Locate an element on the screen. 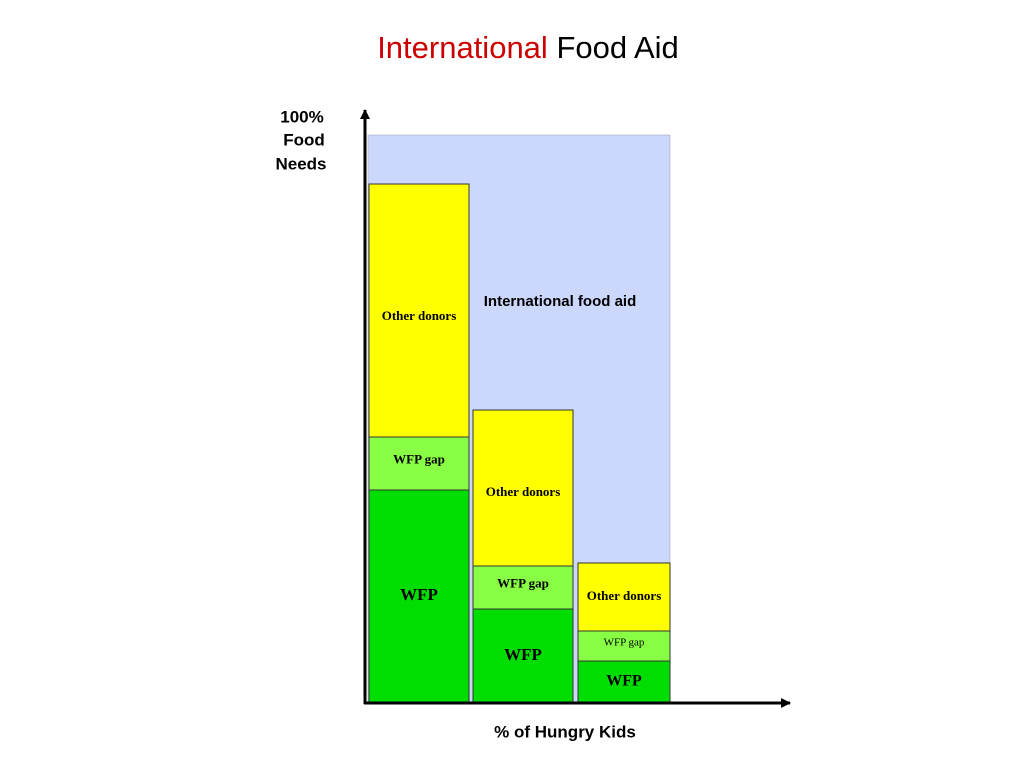 This screenshot has height=768, width=1024. title-rest: Food Aid is located at coordinates (617, 47).